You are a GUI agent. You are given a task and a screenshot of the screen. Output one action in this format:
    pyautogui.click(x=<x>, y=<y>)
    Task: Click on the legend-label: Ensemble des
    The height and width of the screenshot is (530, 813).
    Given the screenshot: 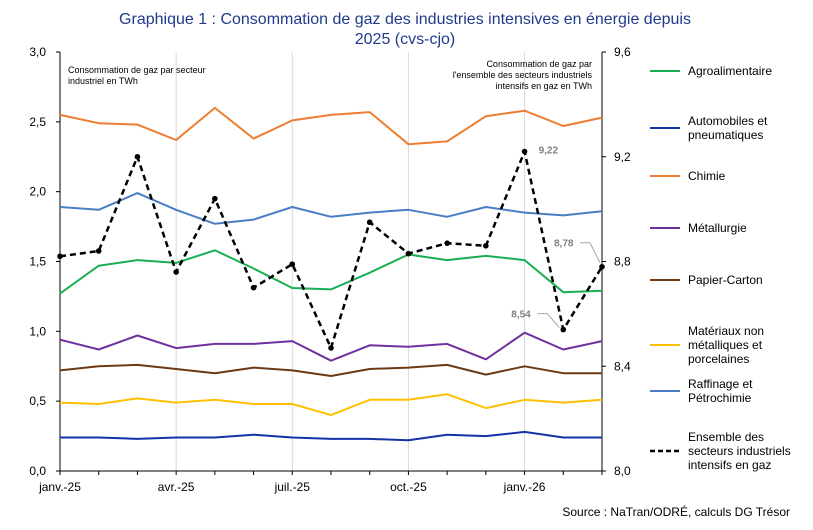 What is the action you would take?
    pyautogui.click(x=726, y=437)
    